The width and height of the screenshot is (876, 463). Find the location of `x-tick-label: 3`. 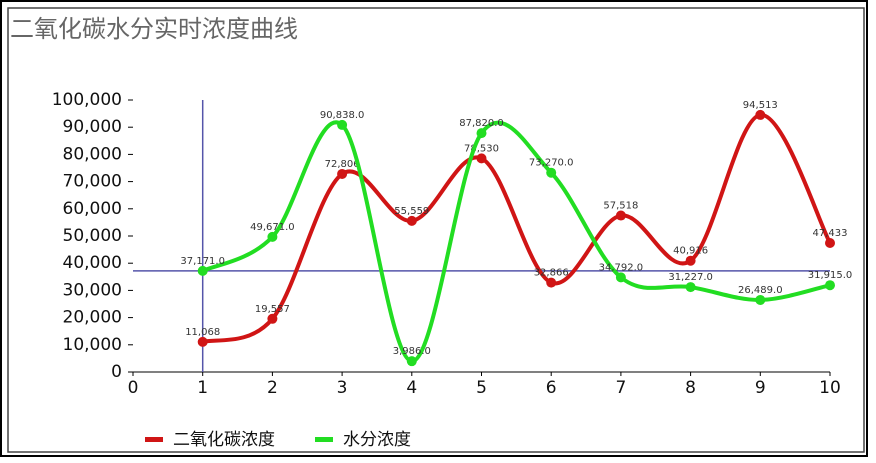

x-tick-label: 3 is located at coordinates (342, 388).